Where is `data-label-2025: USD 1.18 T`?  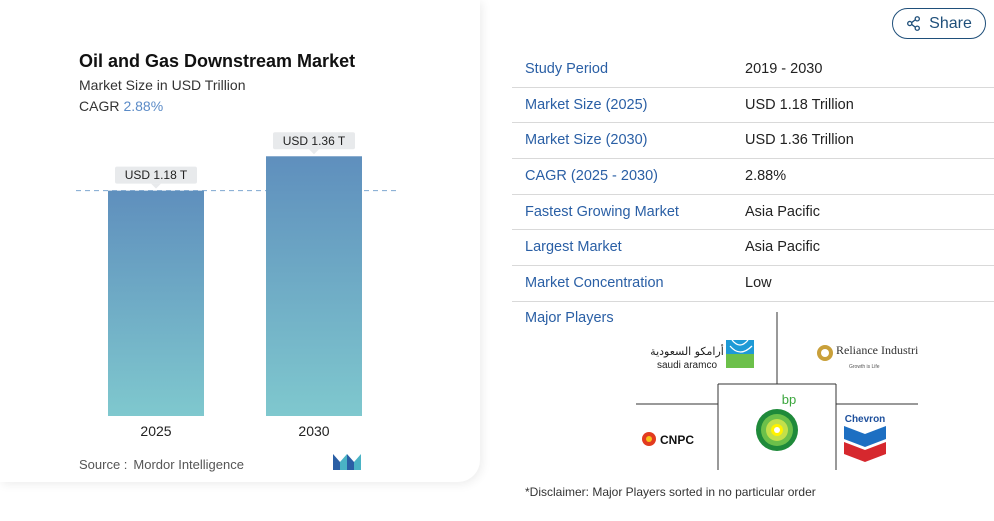 data-label-2025: USD 1.18 T is located at coordinates (156, 175).